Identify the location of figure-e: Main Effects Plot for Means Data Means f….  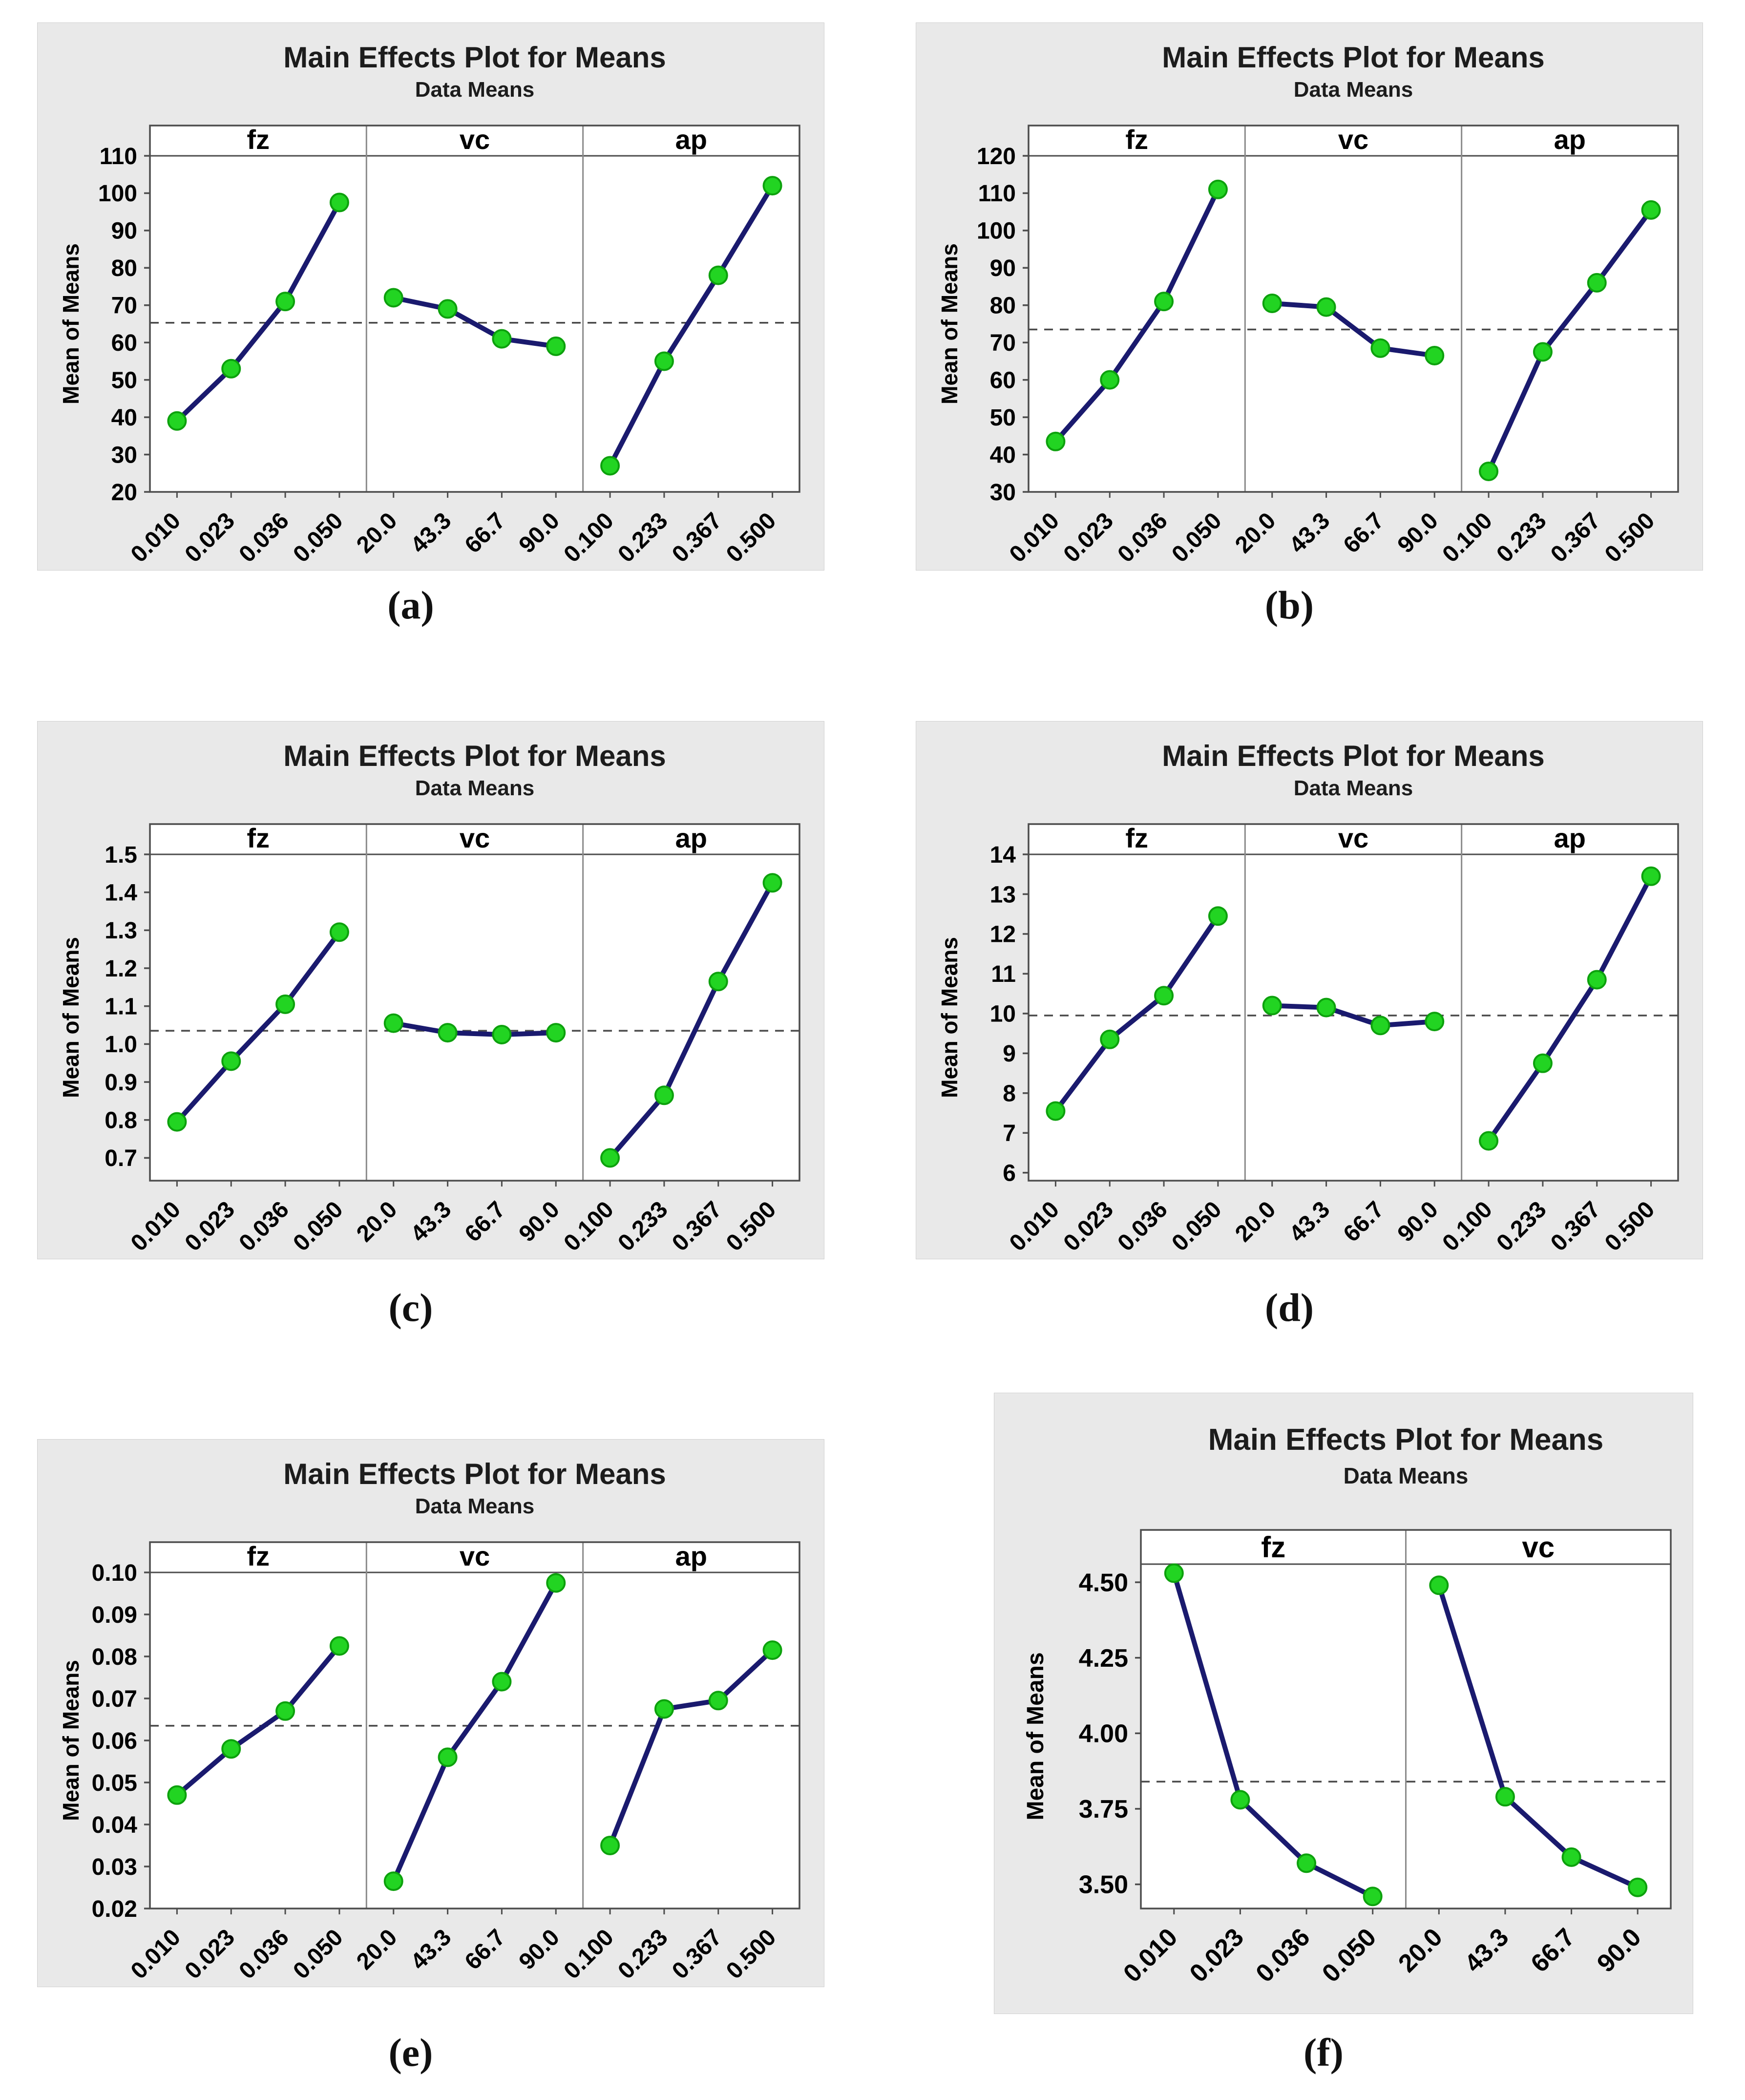
(430, 1713).